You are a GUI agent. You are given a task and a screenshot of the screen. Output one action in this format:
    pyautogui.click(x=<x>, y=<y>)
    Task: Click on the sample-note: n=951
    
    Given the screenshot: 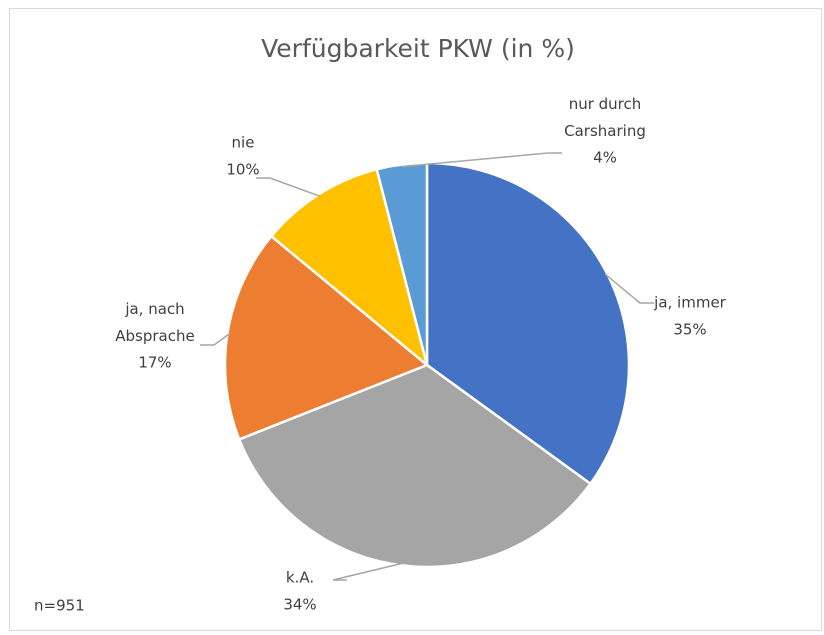 What is the action you would take?
    pyautogui.click(x=59, y=606)
    